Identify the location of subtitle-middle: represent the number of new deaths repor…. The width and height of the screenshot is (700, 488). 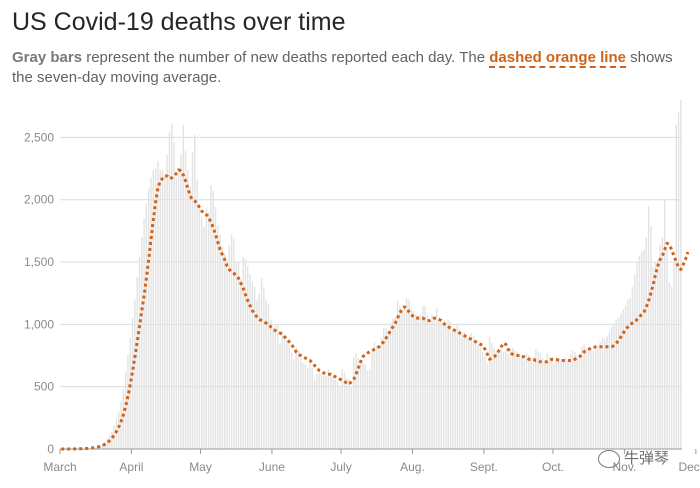
(286, 57).